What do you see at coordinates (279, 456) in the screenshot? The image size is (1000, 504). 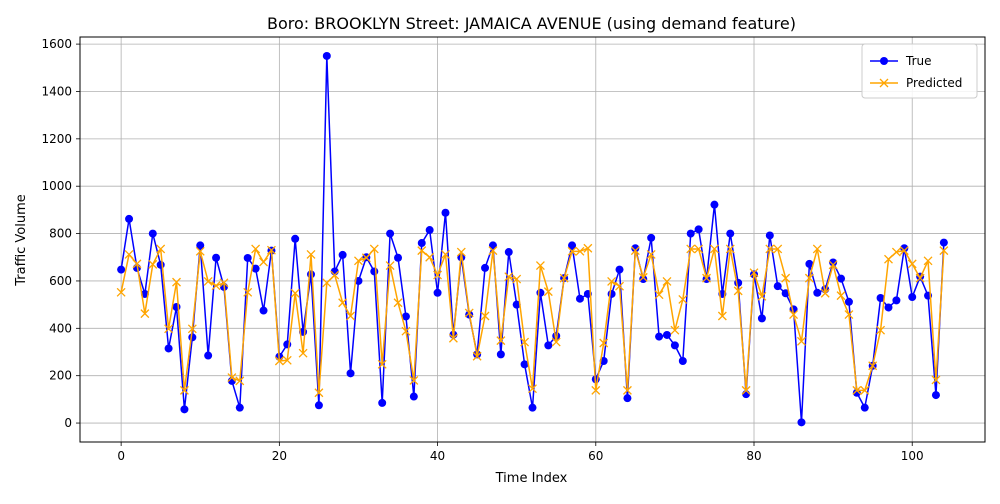 I see `x-tick-label: 20` at bounding box center [279, 456].